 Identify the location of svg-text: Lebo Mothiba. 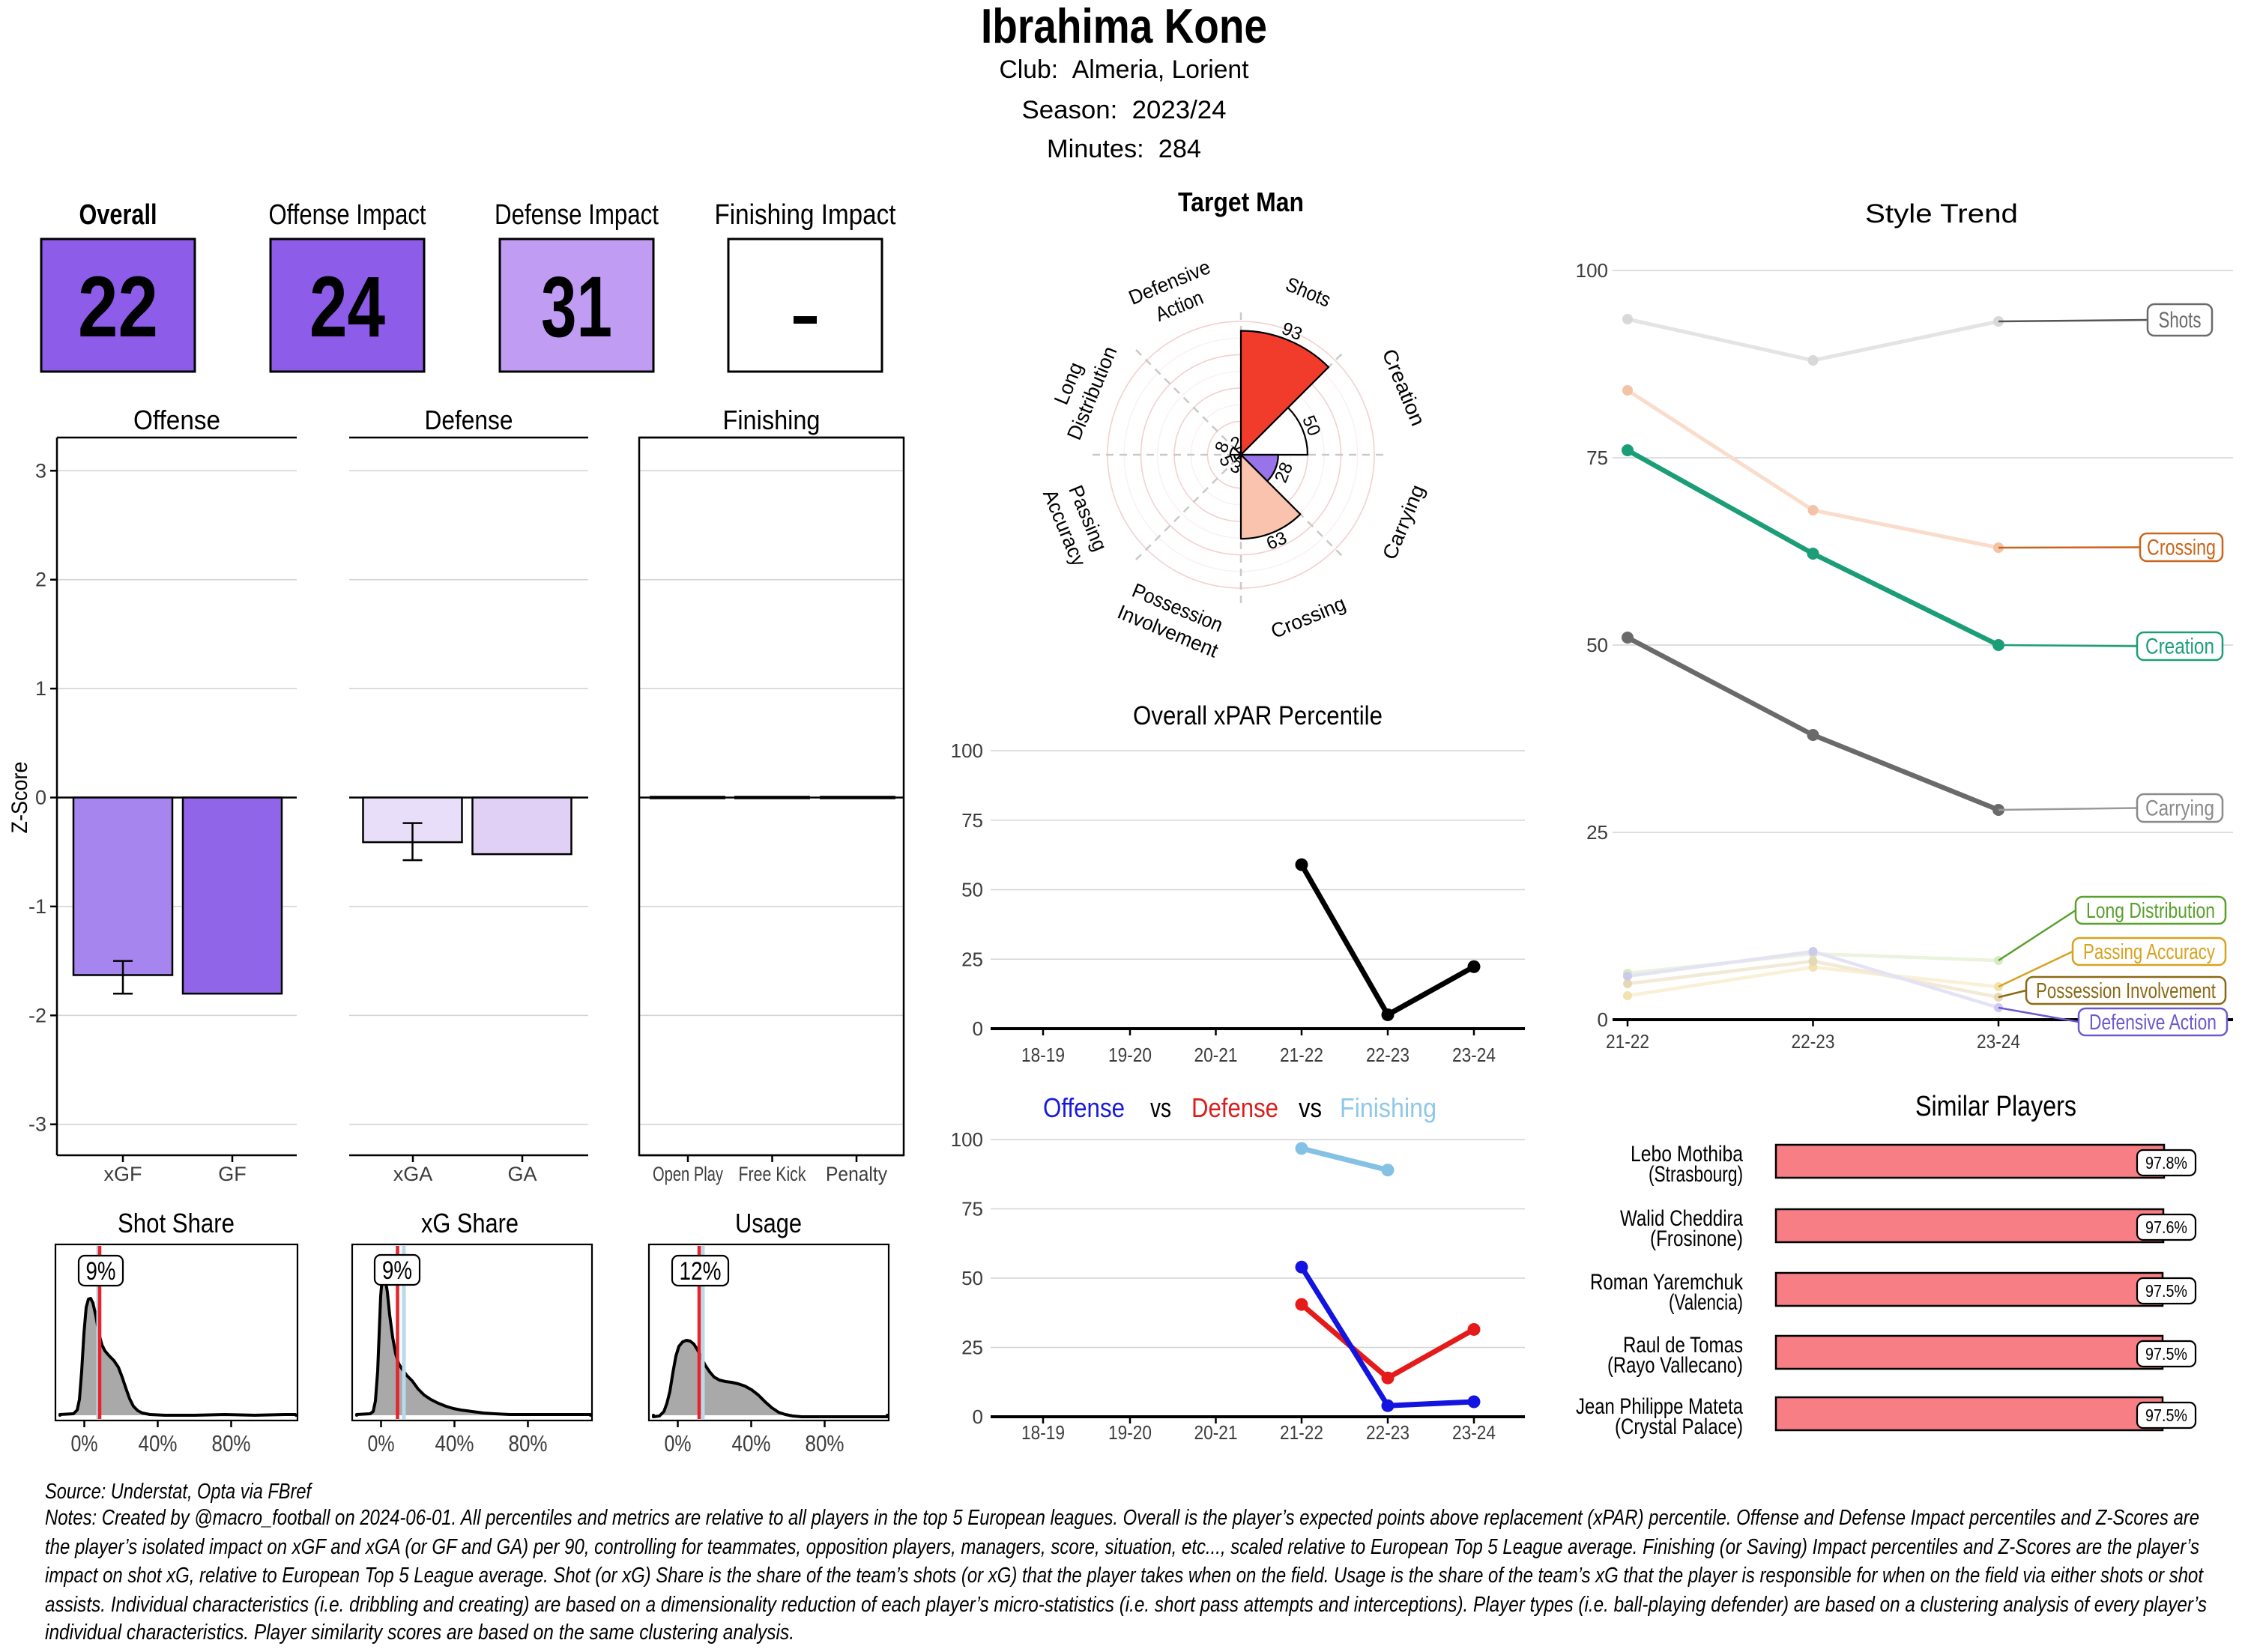
(1687, 1154).